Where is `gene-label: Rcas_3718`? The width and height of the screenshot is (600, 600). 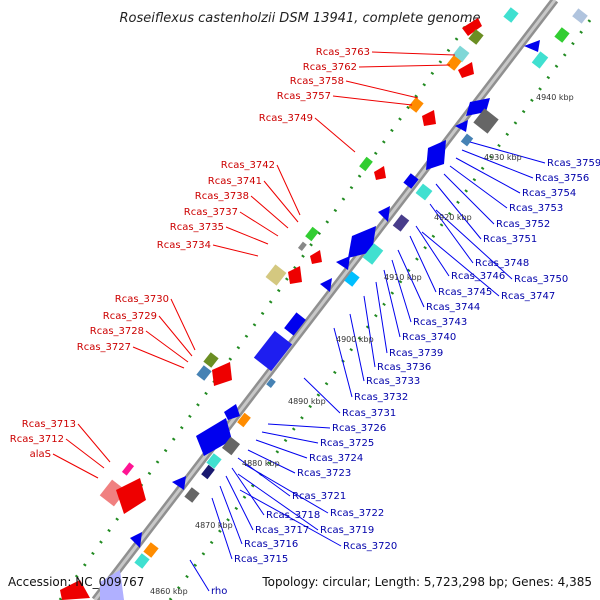
gene-label: Rcas_3718 is located at coordinates (293, 515).